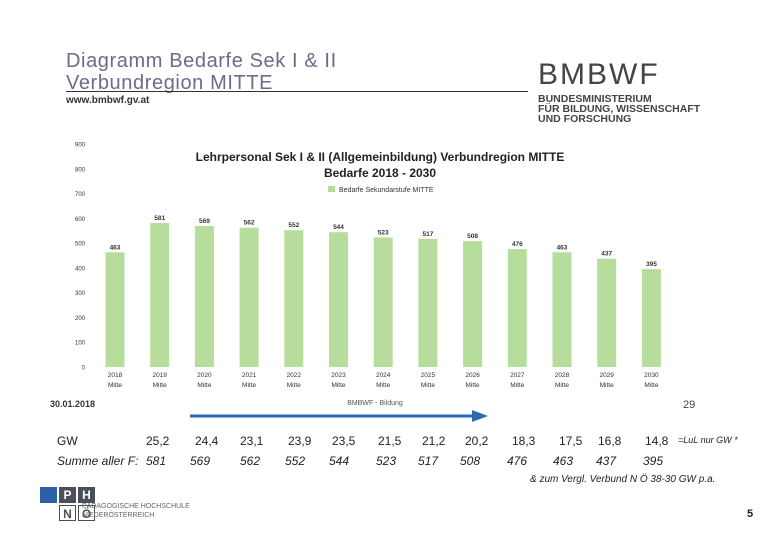 The image size is (780, 540). I want to click on data-label: 544, so click(338, 227).